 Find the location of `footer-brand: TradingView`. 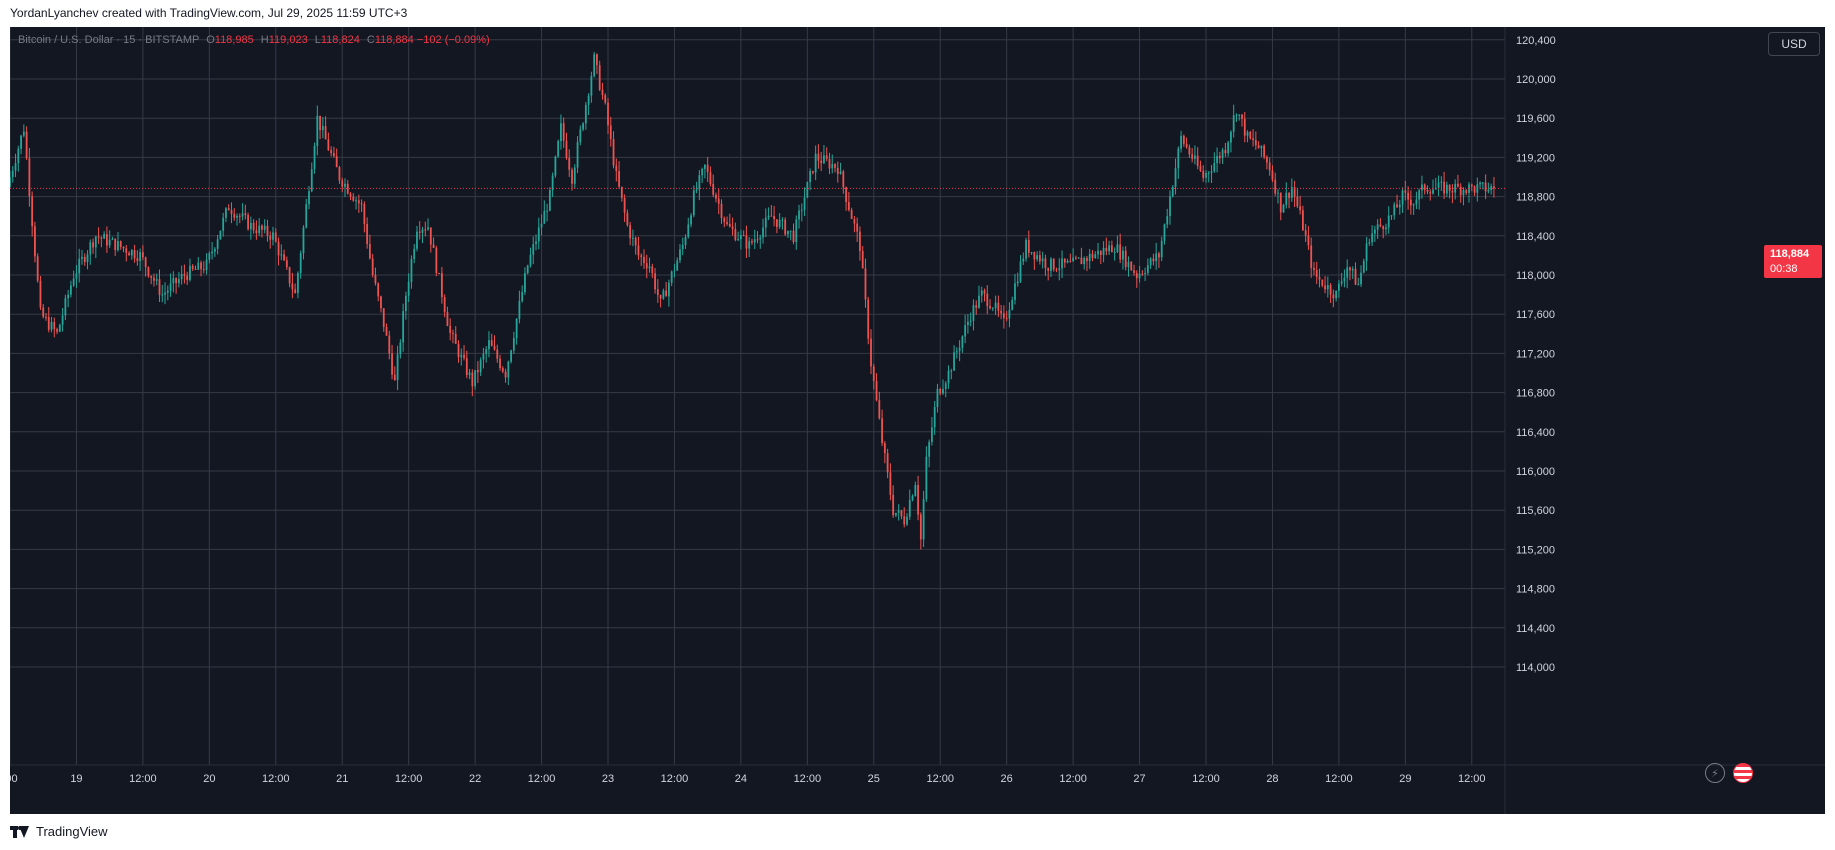

footer-brand: TradingView is located at coordinates (59, 831).